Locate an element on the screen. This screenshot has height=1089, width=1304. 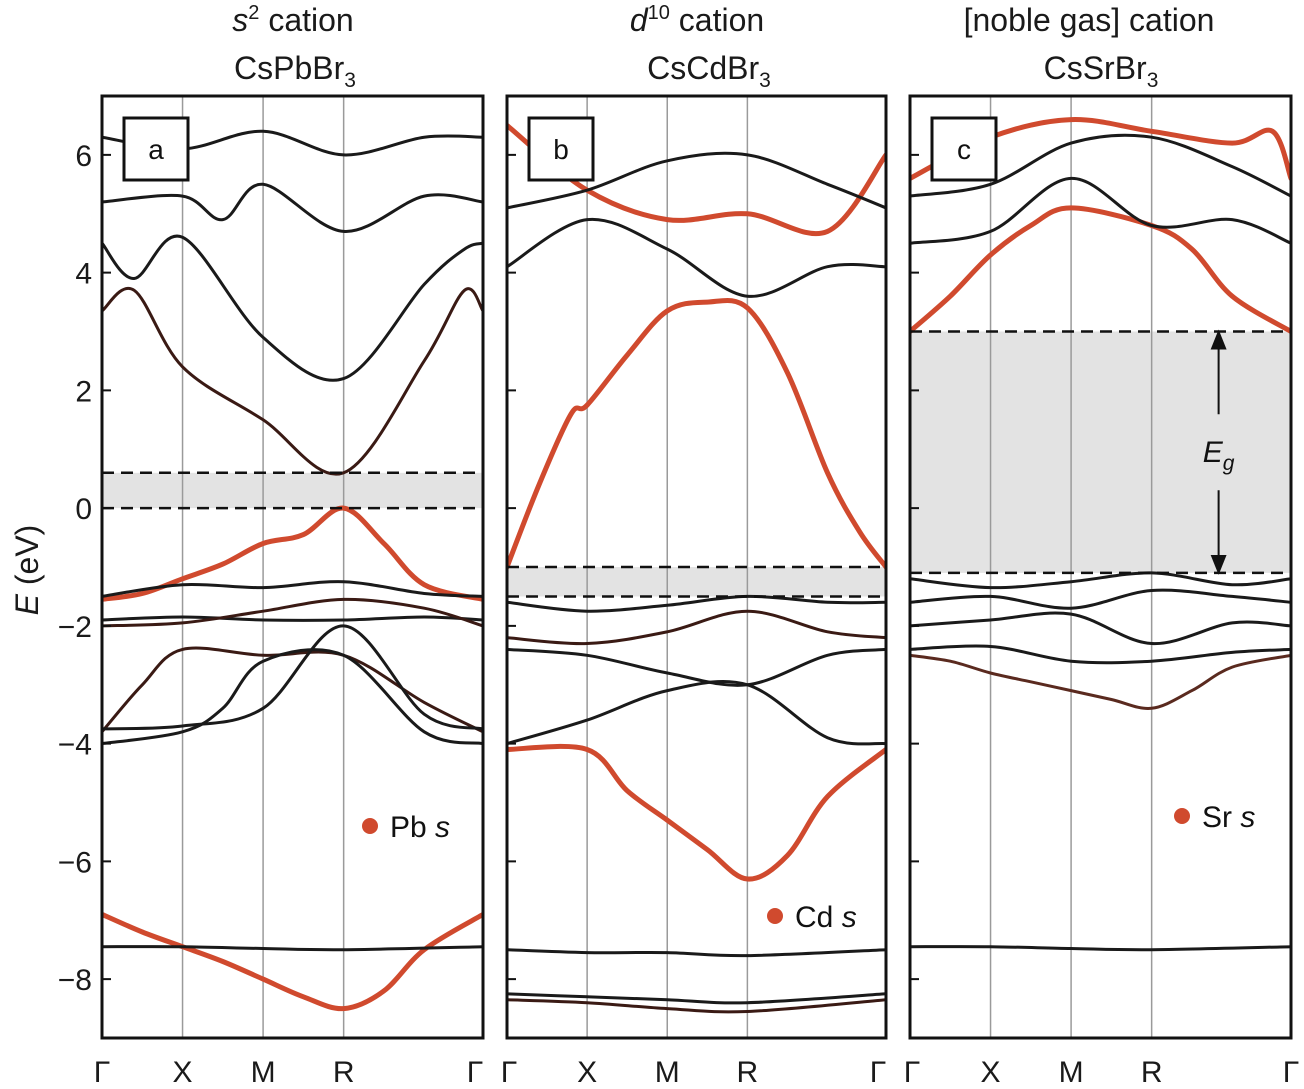
panel-label-c: c is located at coordinates (964, 149).